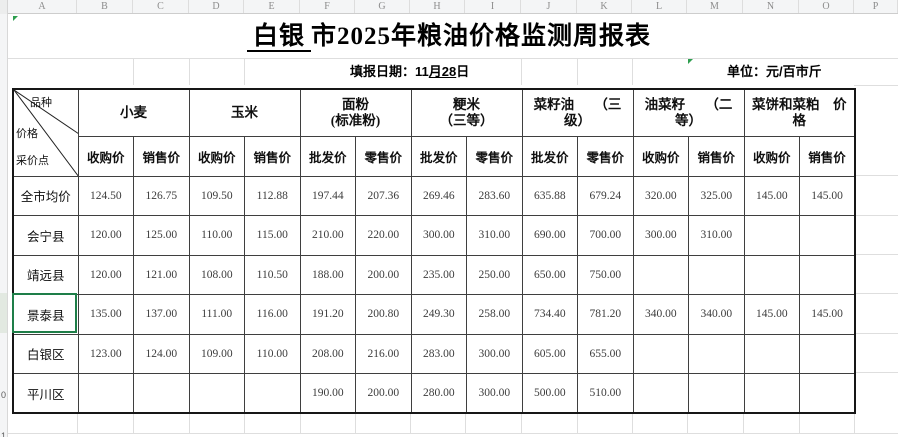  Describe the element at coordinates (216, 235) in the screenshot. I see `value-cell: 110.00` at that location.